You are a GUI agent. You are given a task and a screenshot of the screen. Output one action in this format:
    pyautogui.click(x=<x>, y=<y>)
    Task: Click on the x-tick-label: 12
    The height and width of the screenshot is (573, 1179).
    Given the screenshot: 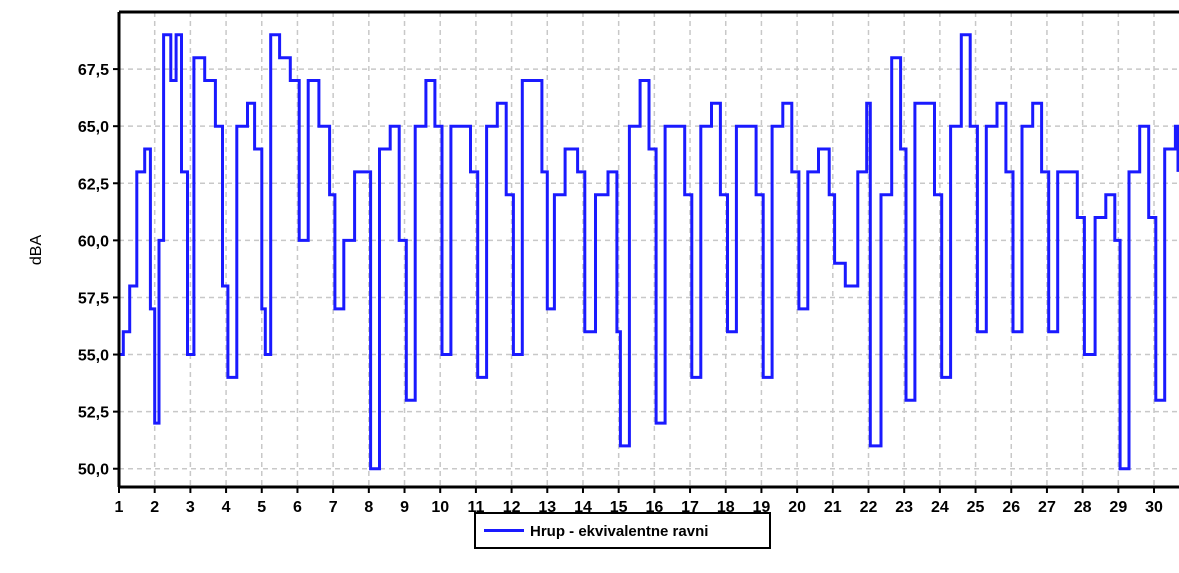 What is the action you would take?
    pyautogui.click(x=512, y=507)
    